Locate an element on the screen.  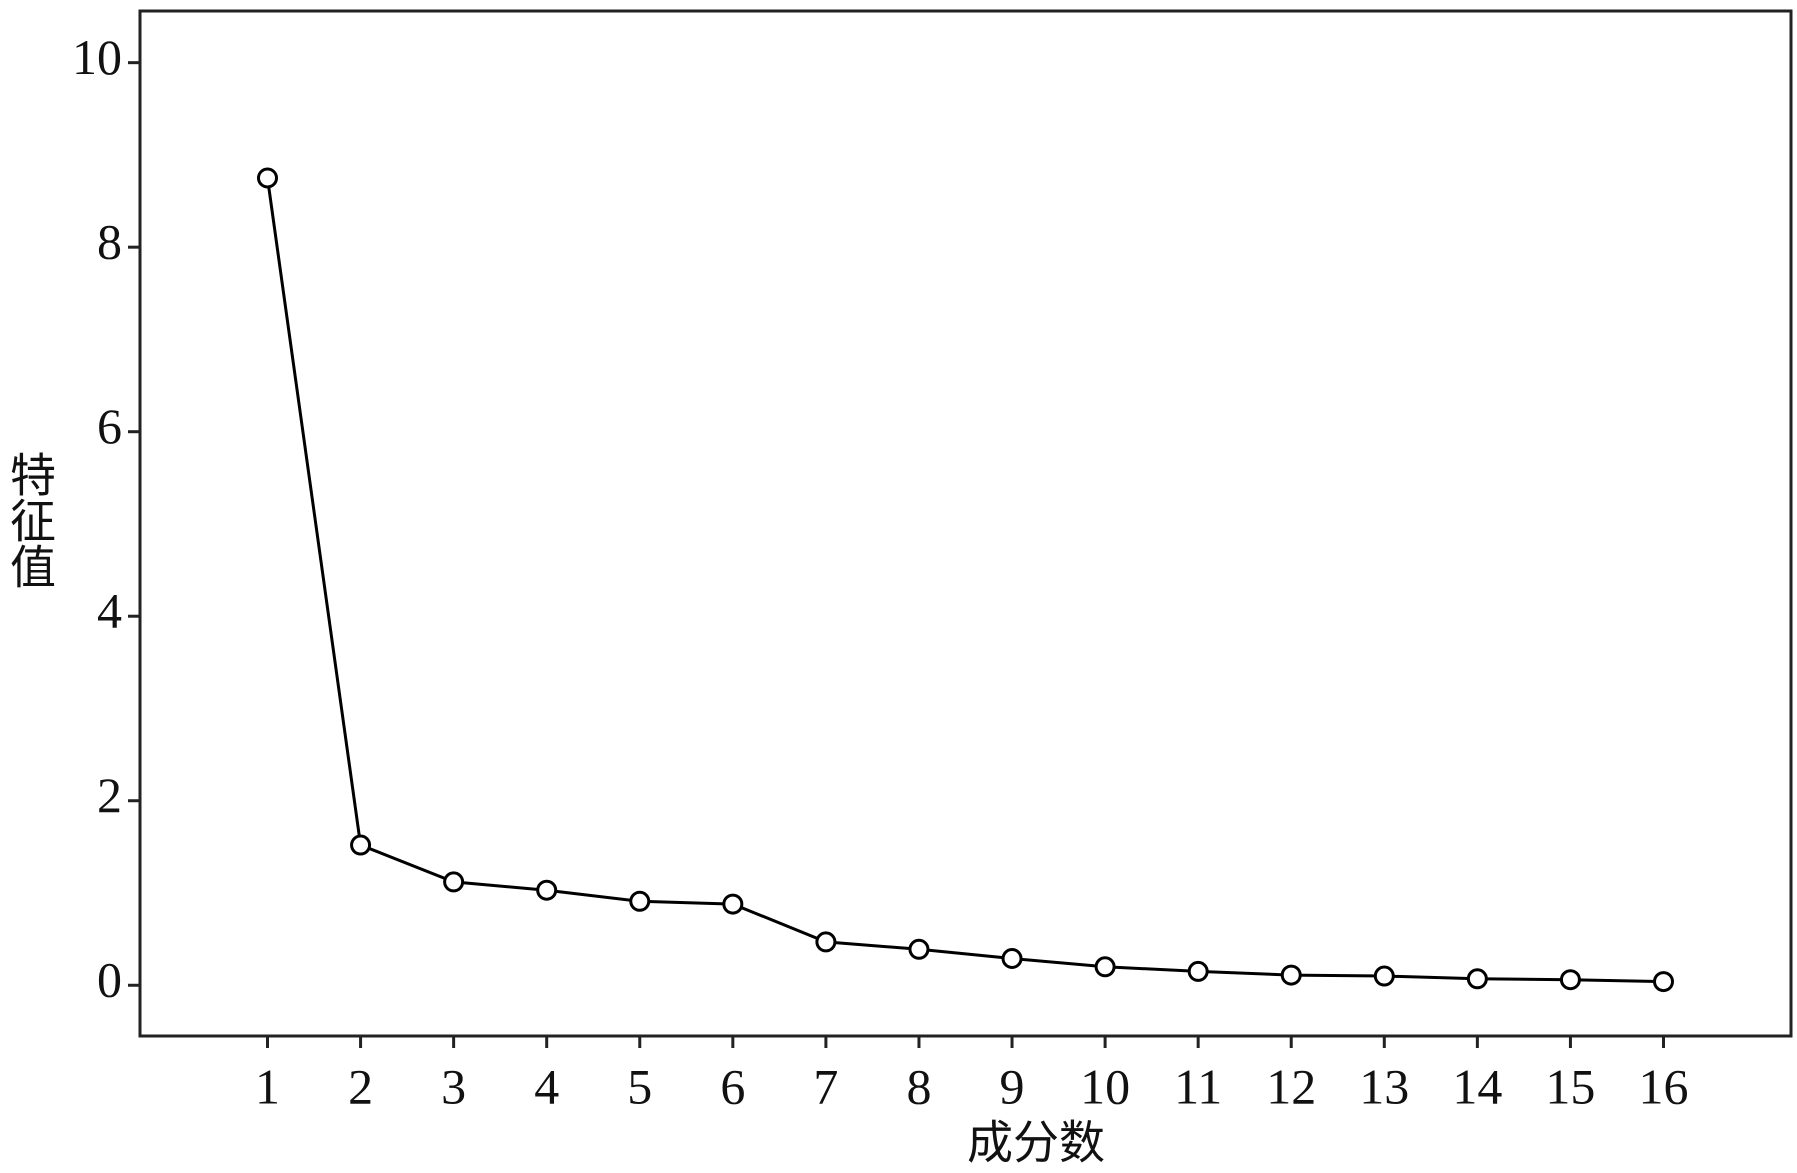
x-tick-label: 3 is located at coordinates (453, 1086).